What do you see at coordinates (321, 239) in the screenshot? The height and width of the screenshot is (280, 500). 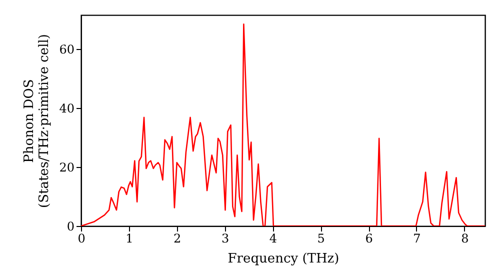 I see `x-tick-label: 5` at bounding box center [321, 239].